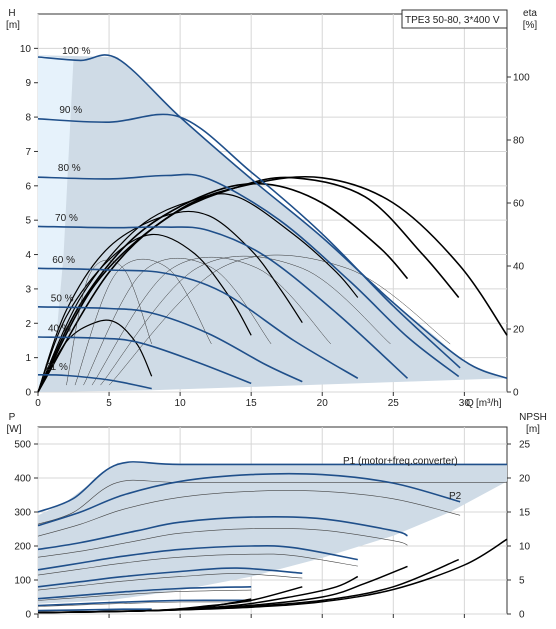 This screenshot has width=556, height=629. What do you see at coordinates (470, 403) in the screenshot?
I see `x-axis-label: Q` at bounding box center [470, 403].